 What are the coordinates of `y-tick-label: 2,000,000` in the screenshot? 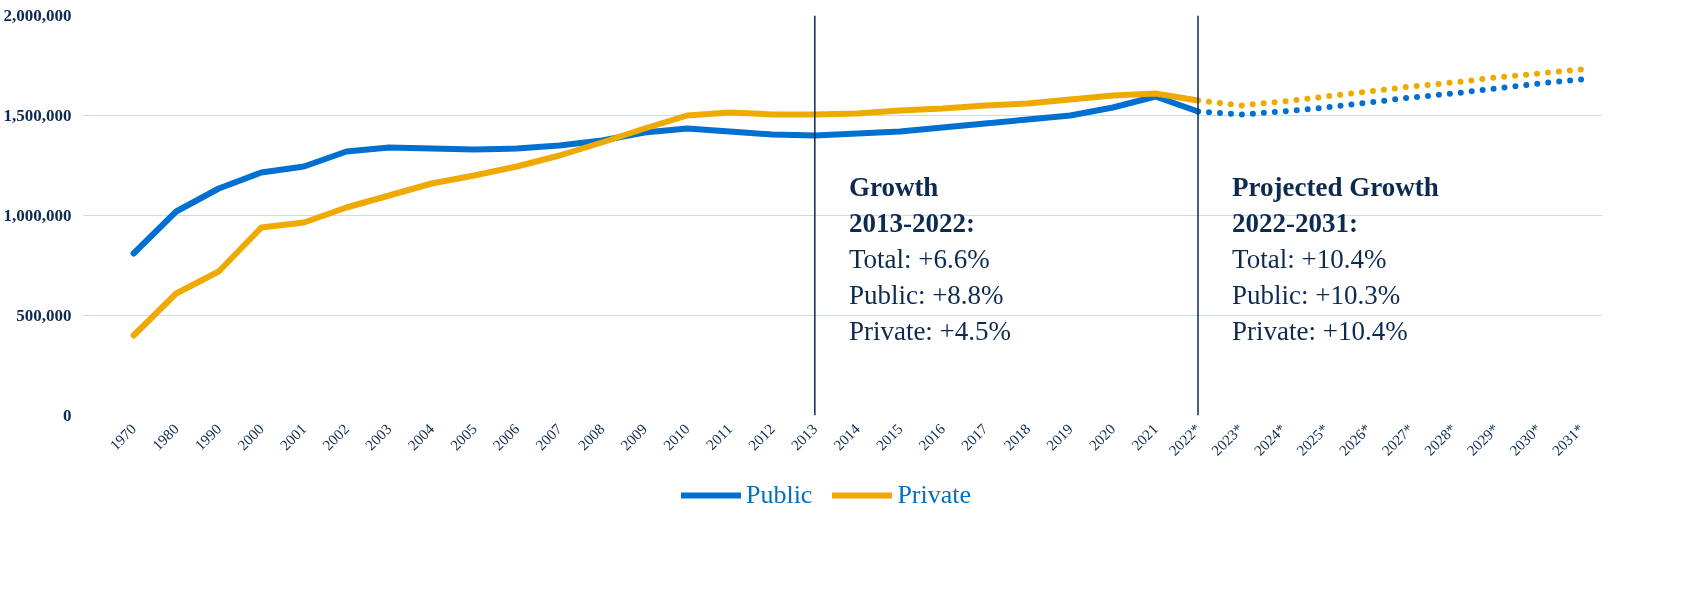 It's located at (37, 15).